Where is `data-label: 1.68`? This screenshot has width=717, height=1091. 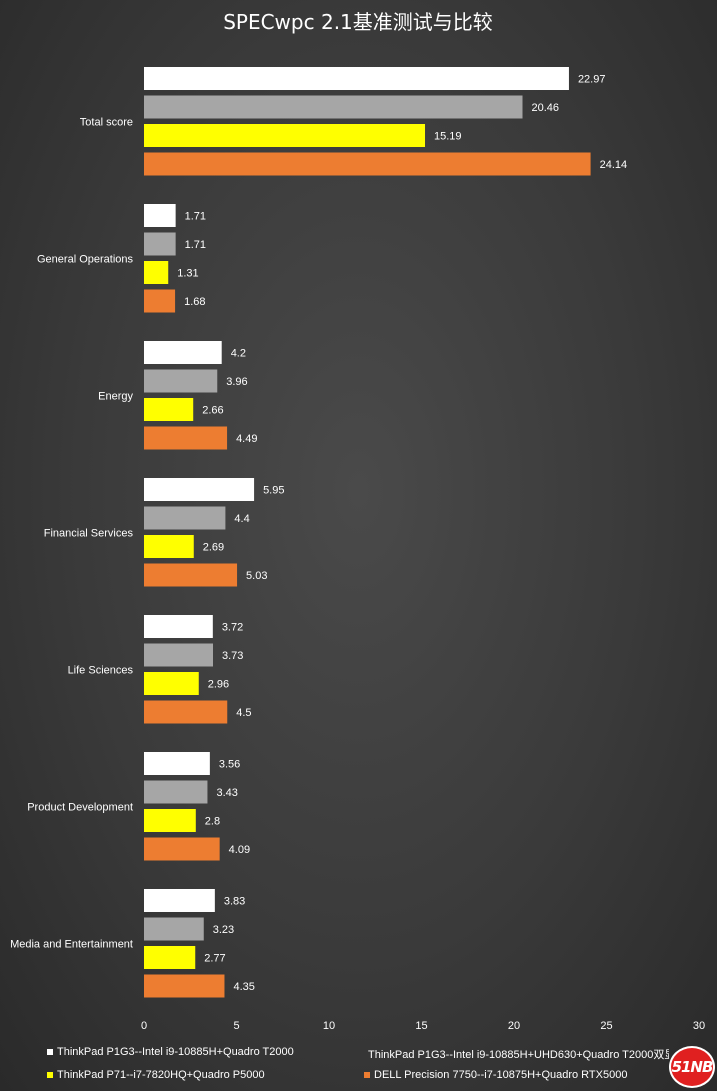
data-label: 1.68 is located at coordinates (194, 302).